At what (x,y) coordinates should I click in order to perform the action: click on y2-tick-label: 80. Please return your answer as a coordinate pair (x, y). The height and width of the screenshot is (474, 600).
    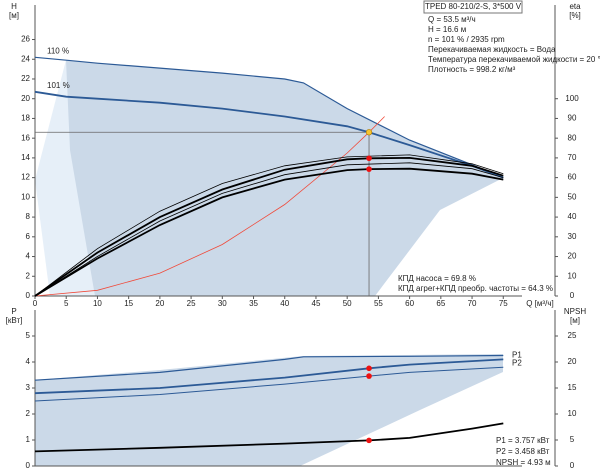
    Looking at the image, I should click on (572, 137).